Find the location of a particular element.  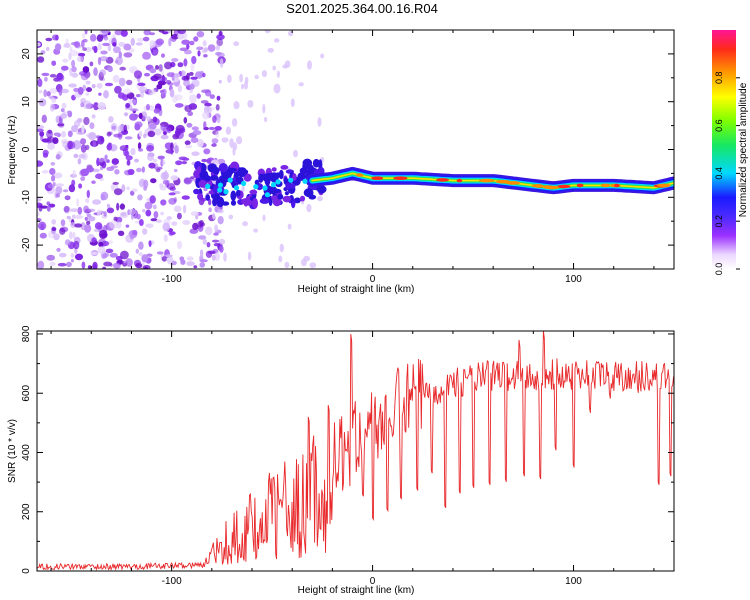

spectrogram-ylabel: Frequency (Hz) is located at coordinates (12, 150).